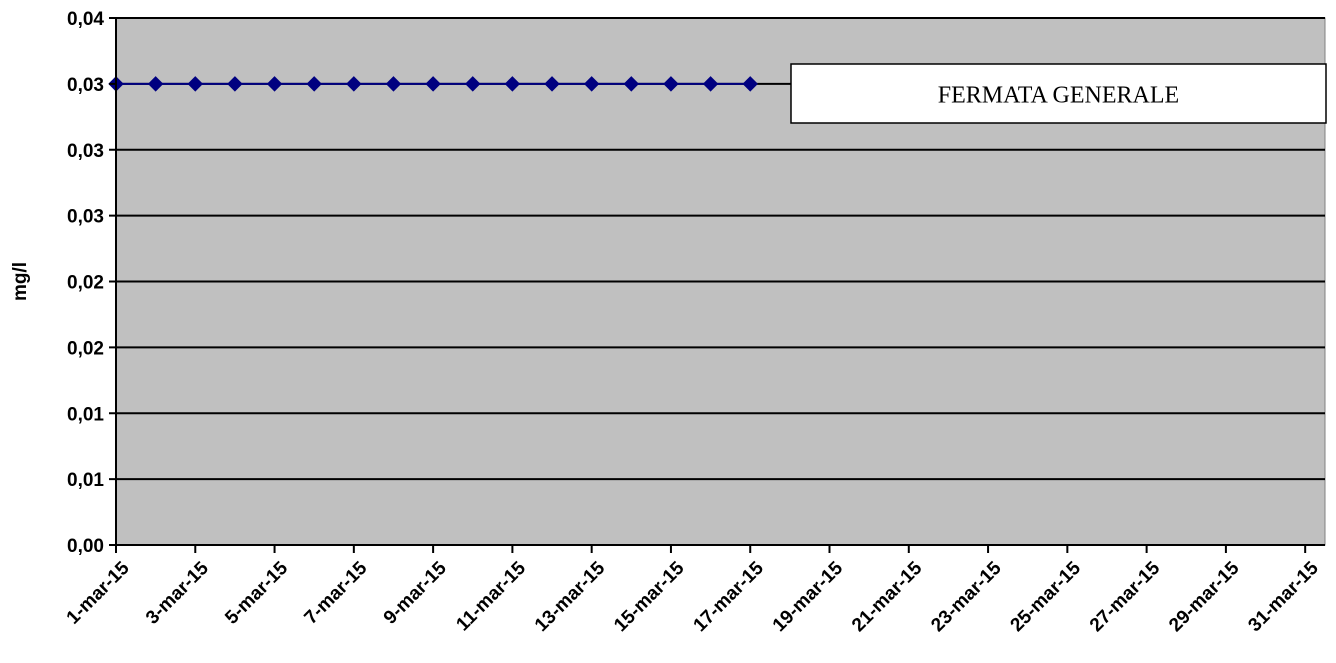 This screenshot has height=663, width=1336. I want to click on x-tick-label: 31-mar-15, so click(1283, 596).